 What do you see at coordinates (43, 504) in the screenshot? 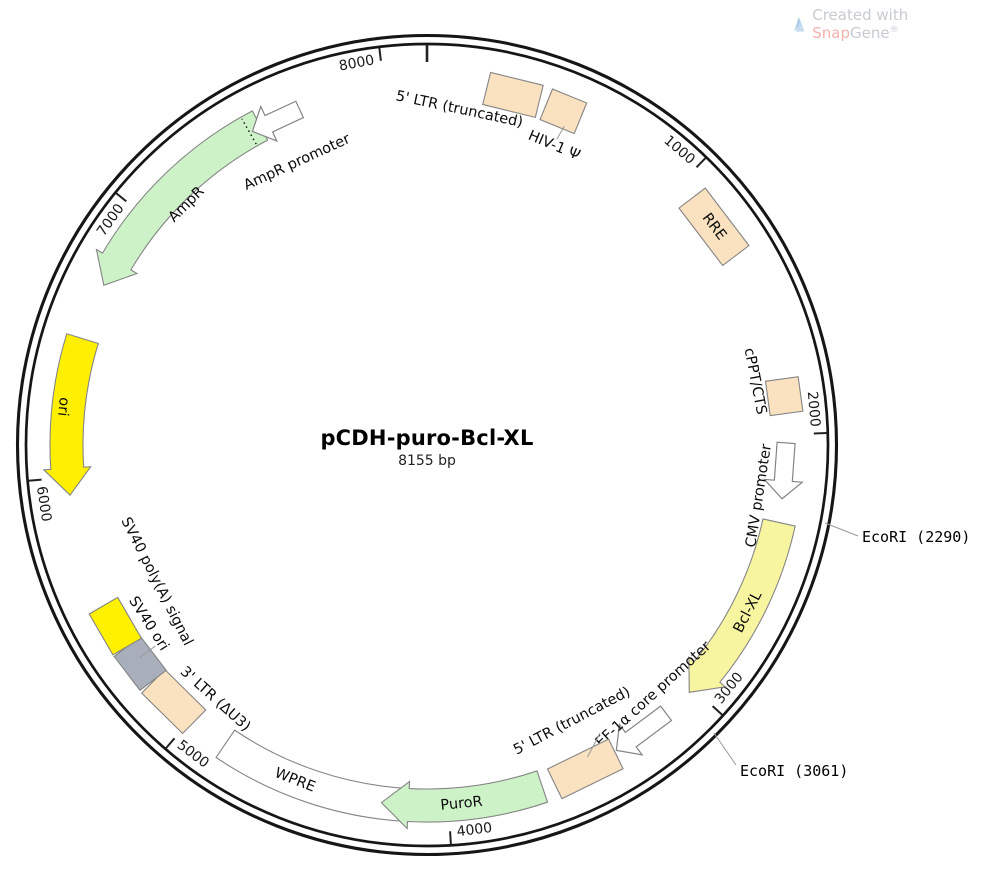
I see `tick-label-6000: 6000` at bounding box center [43, 504].